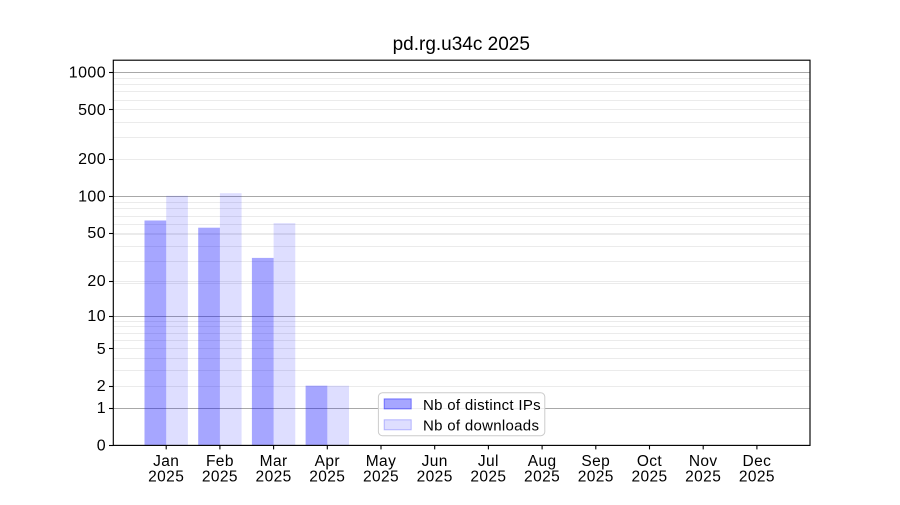 The width and height of the screenshot is (900, 505). I want to click on svg-text: 2, so click(101, 386).